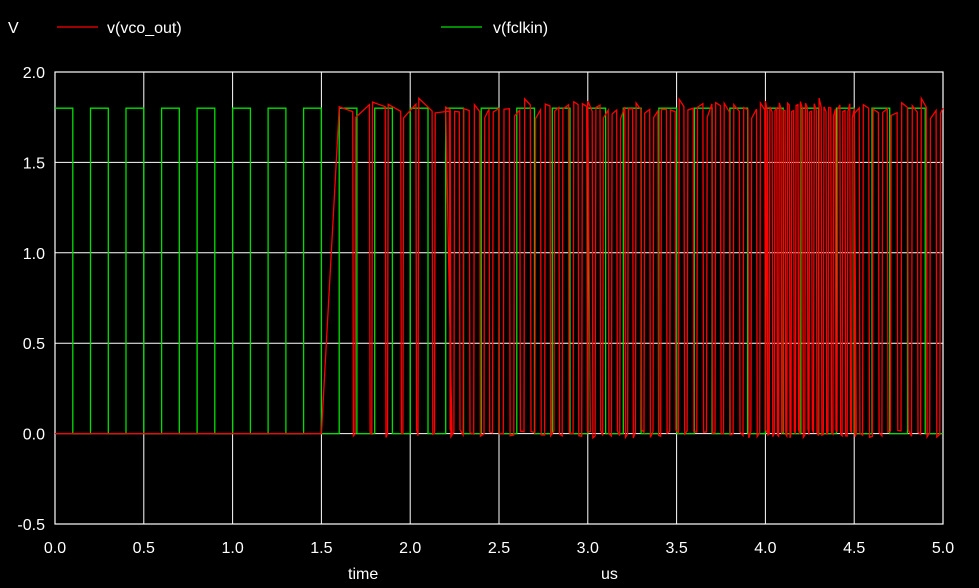 The image size is (979, 588). What do you see at coordinates (34, 163) in the screenshot?
I see `y-tick-label: 1.5` at bounding box center [34, 163].